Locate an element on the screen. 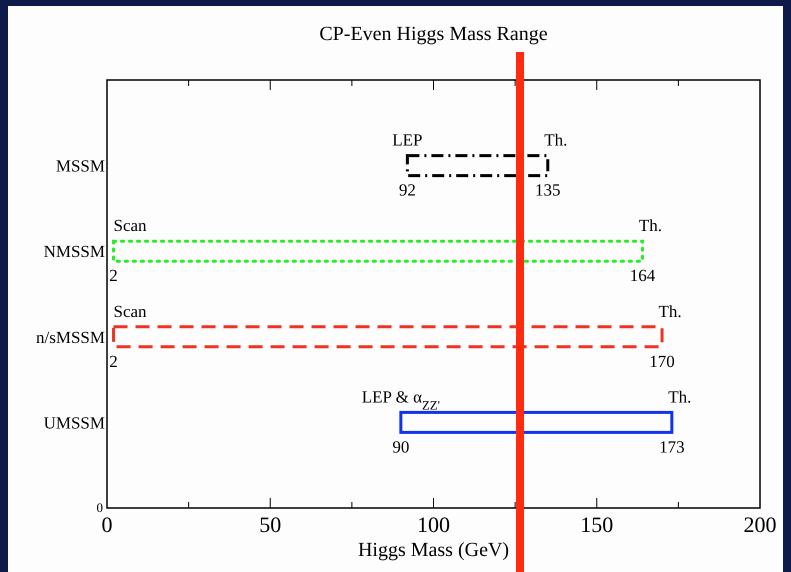 Image resolution: width=791 pixels, height=572 pixels. y-tick-label: UMSSM is located at coordinates (74, 422).